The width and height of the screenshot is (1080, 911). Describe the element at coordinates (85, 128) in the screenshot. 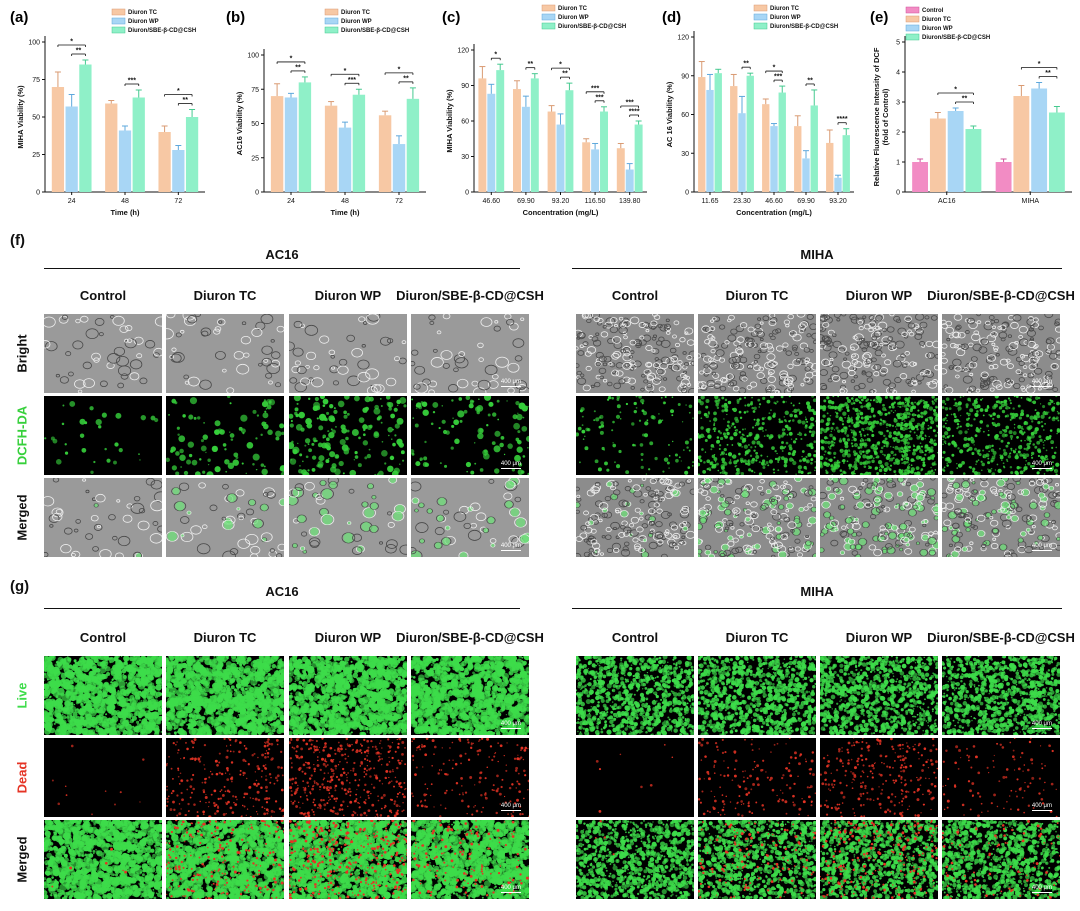

I see `bar` at that location.